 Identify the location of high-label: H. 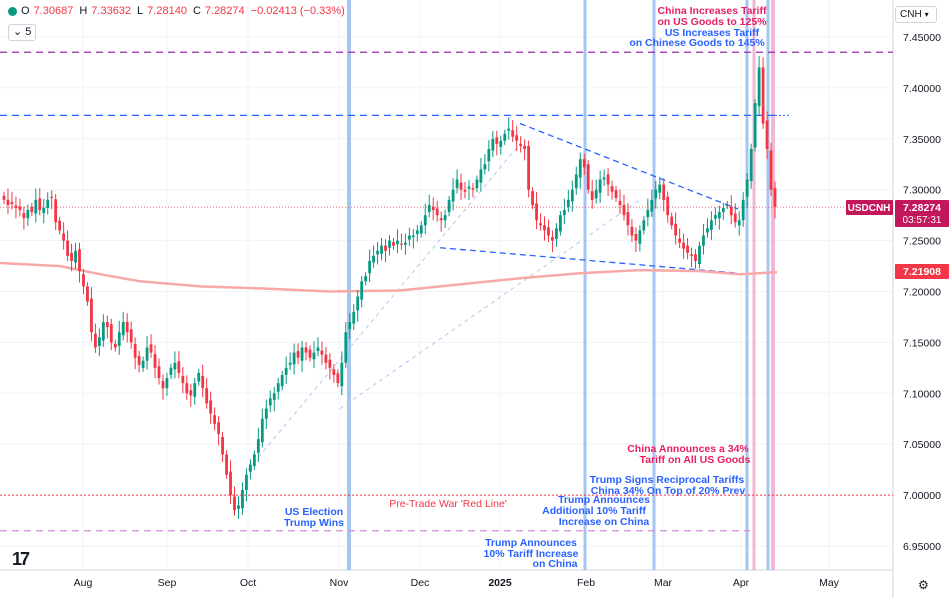
(83, 11).